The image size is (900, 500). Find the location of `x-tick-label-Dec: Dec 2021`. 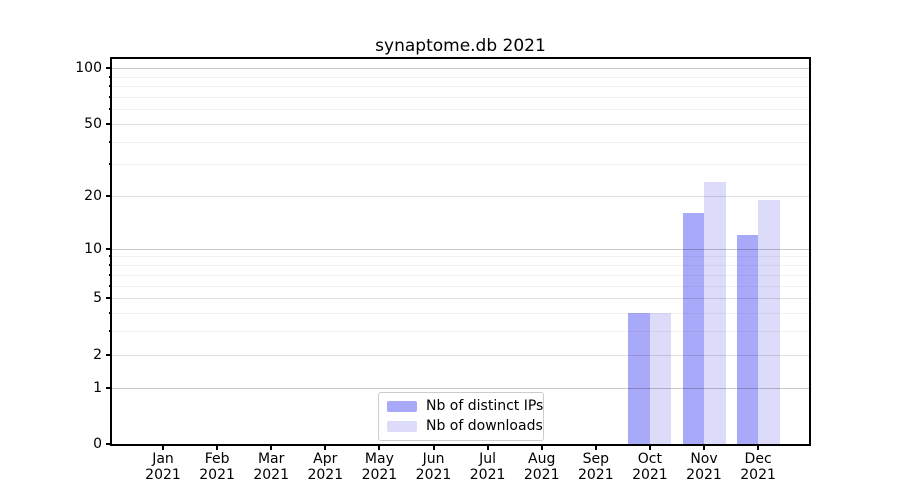

x-tick-label-Dec: Dec 2021 is located at coordinates (758, 467).